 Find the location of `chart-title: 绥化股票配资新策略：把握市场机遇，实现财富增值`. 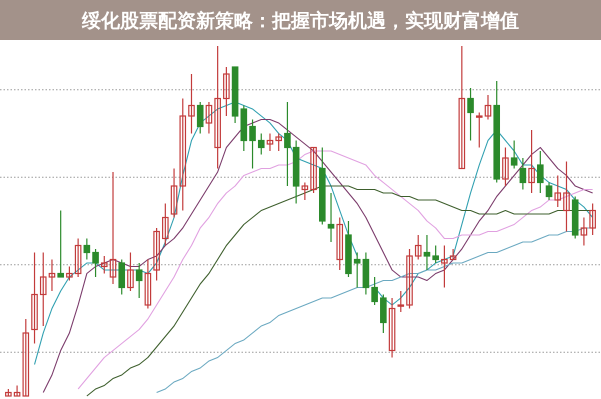

chart-title: 绥化股票配资新策略：把握市场机遇，实现财富增值 is located at coordinates (300, 21).